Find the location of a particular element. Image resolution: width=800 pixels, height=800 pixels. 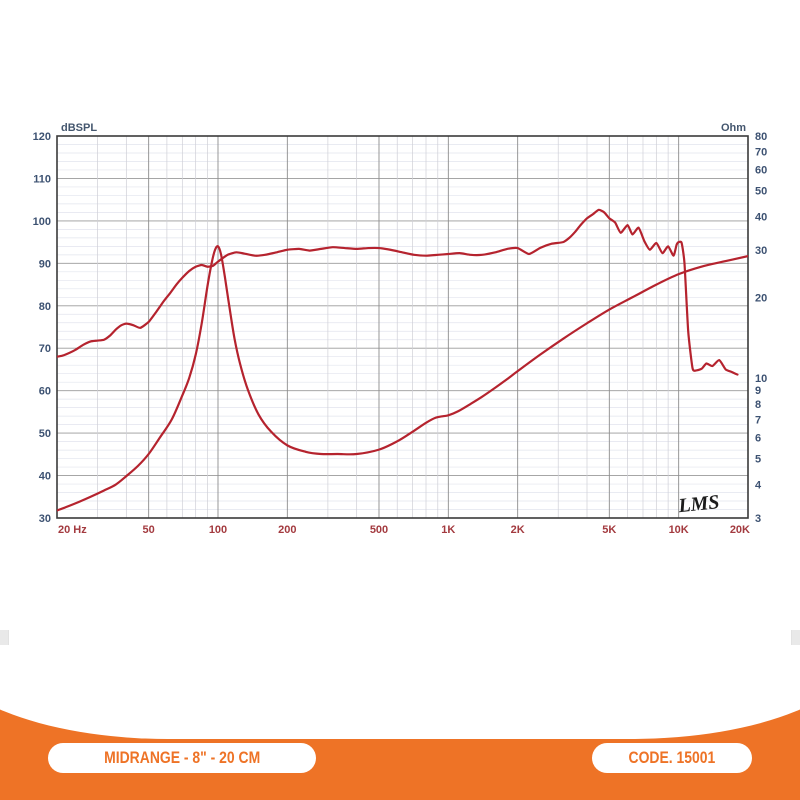

y-axis-tick-label: 50 is located at coordinates (45, 434).